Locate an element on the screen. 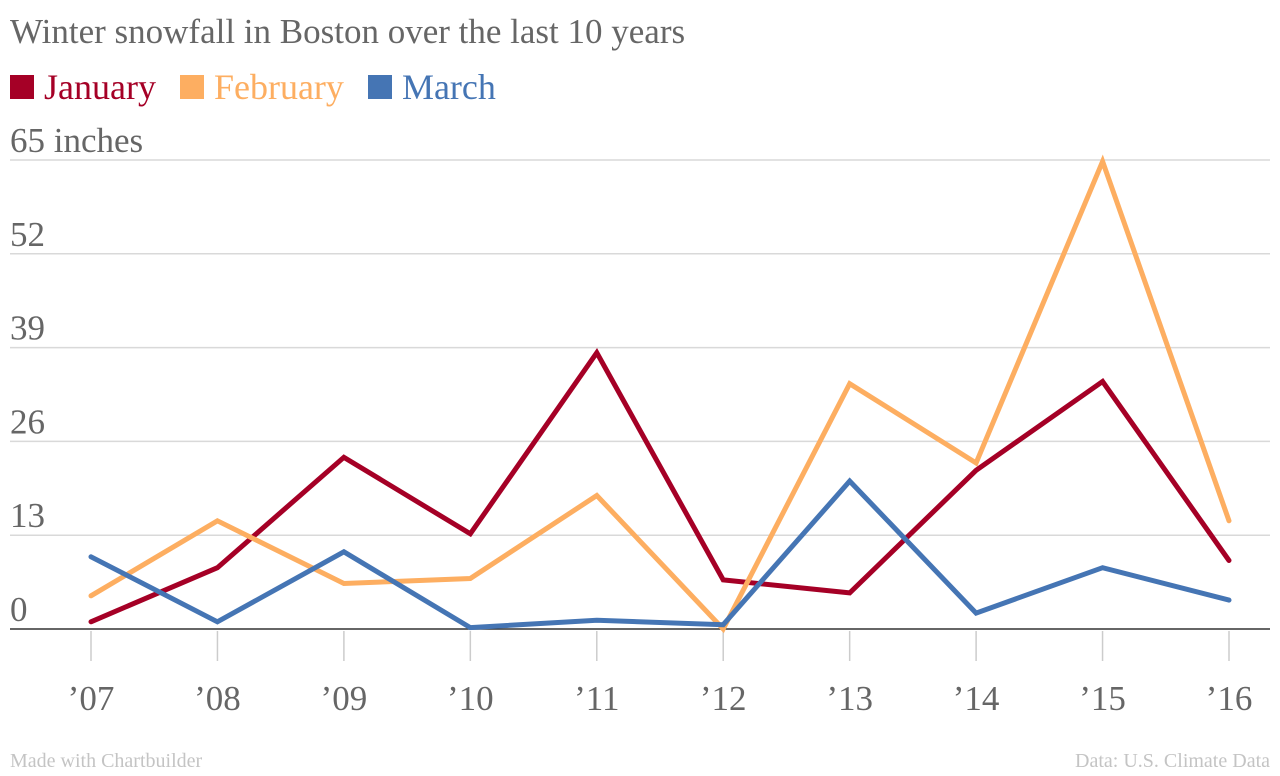  legend-item-january: January is located at coordinates (83, 87).